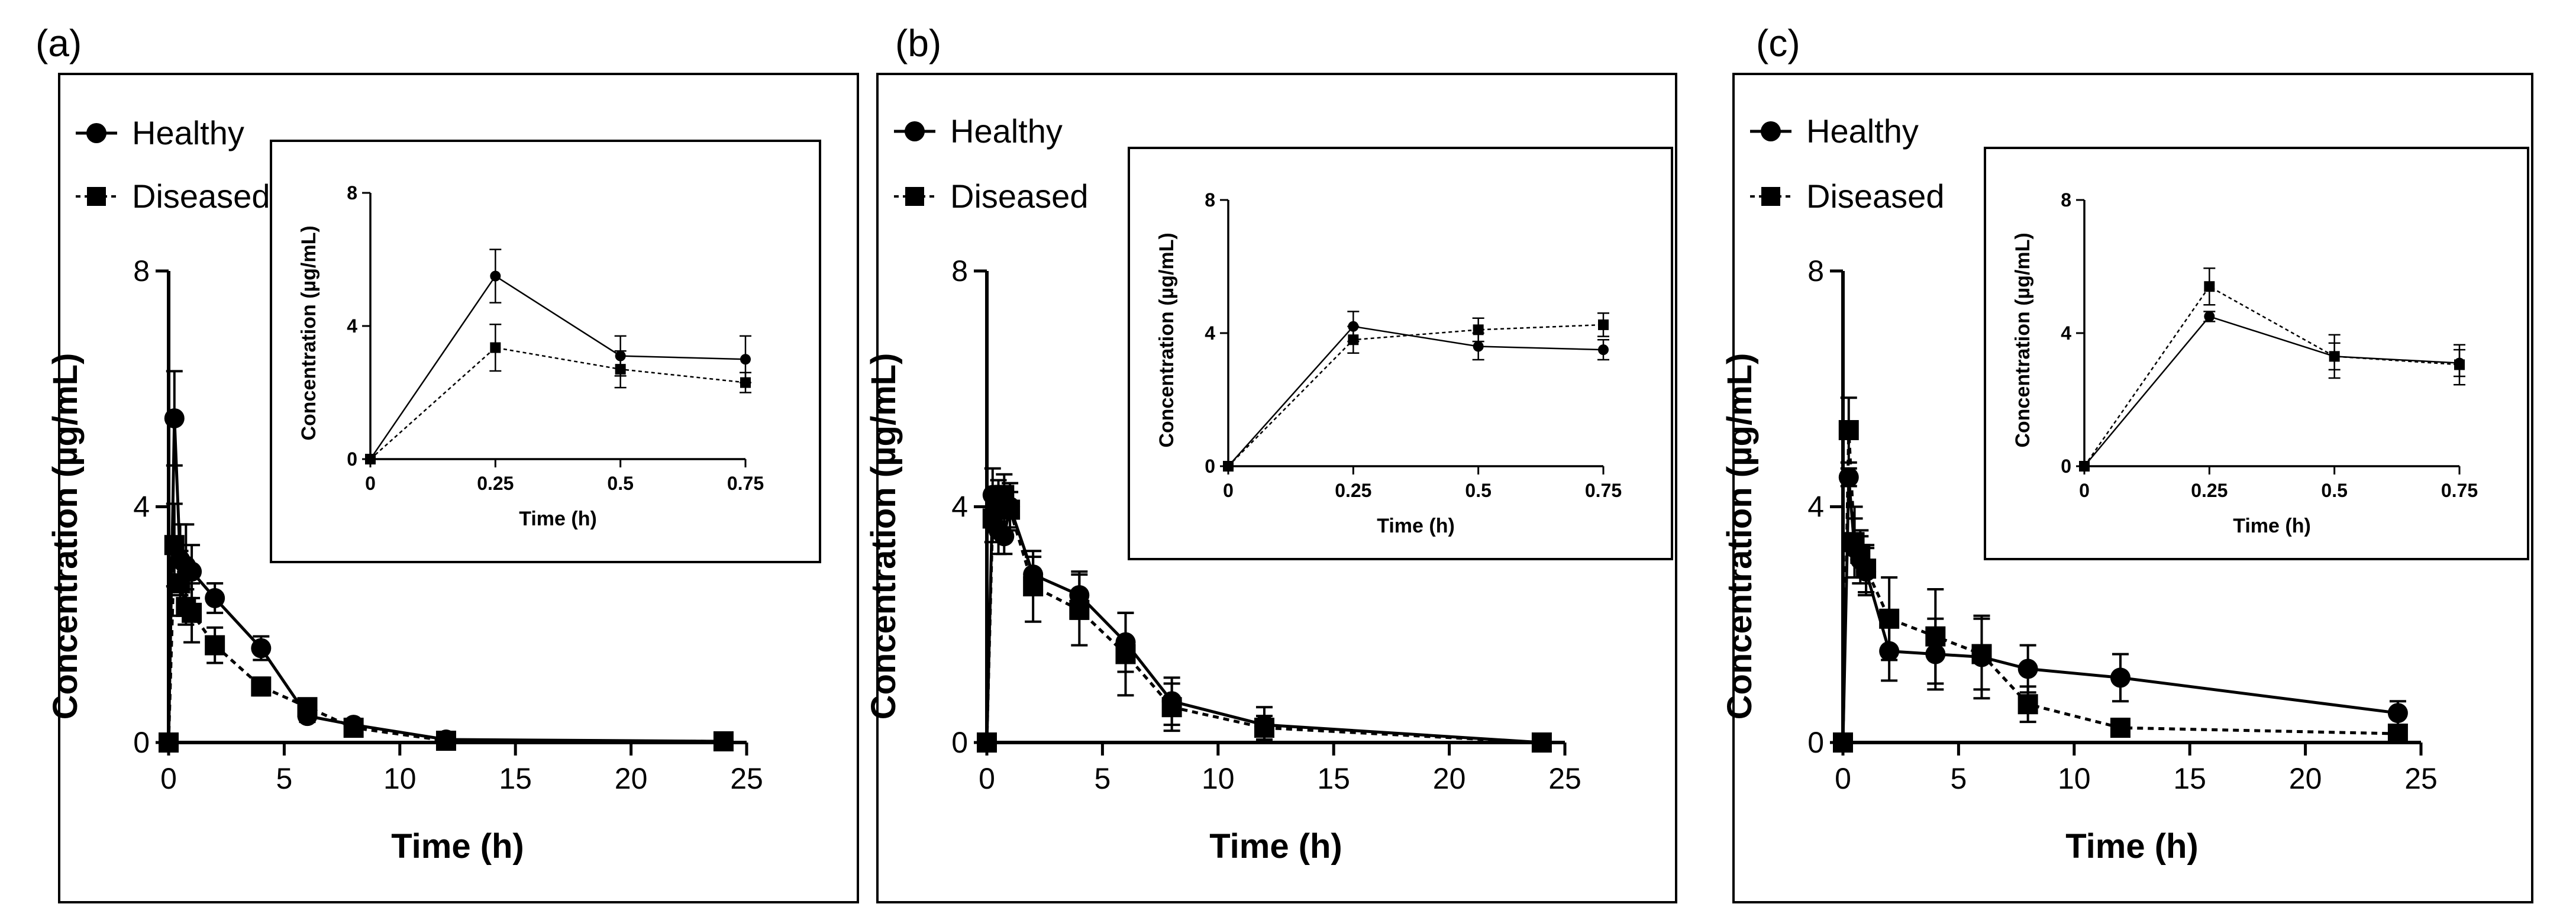 This screenshot has height=920, width=2576. I want to click on panel-label: (c), so click(1778, 43).